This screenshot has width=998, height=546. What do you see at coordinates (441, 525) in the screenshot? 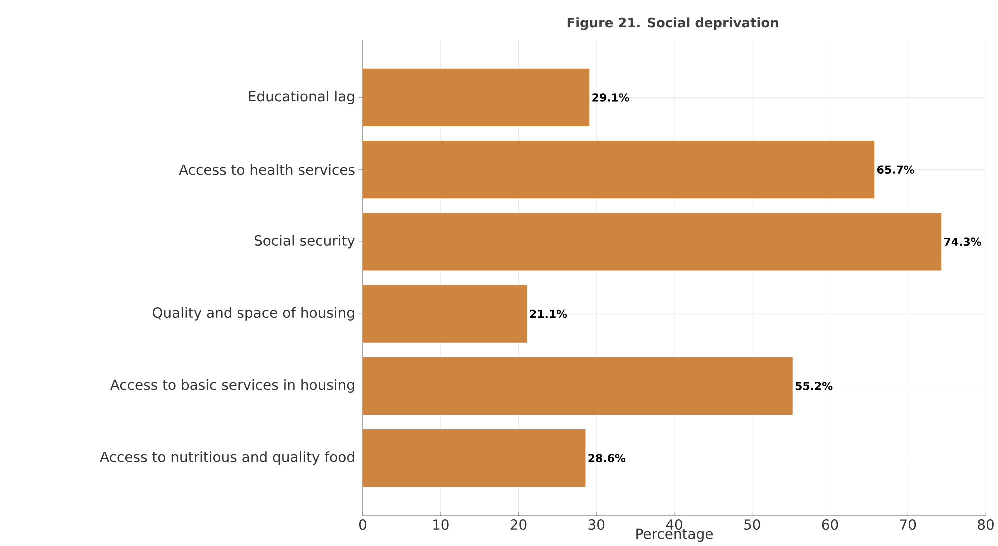
I see `x-tick-label: 10` at bounding box center [441, 525].